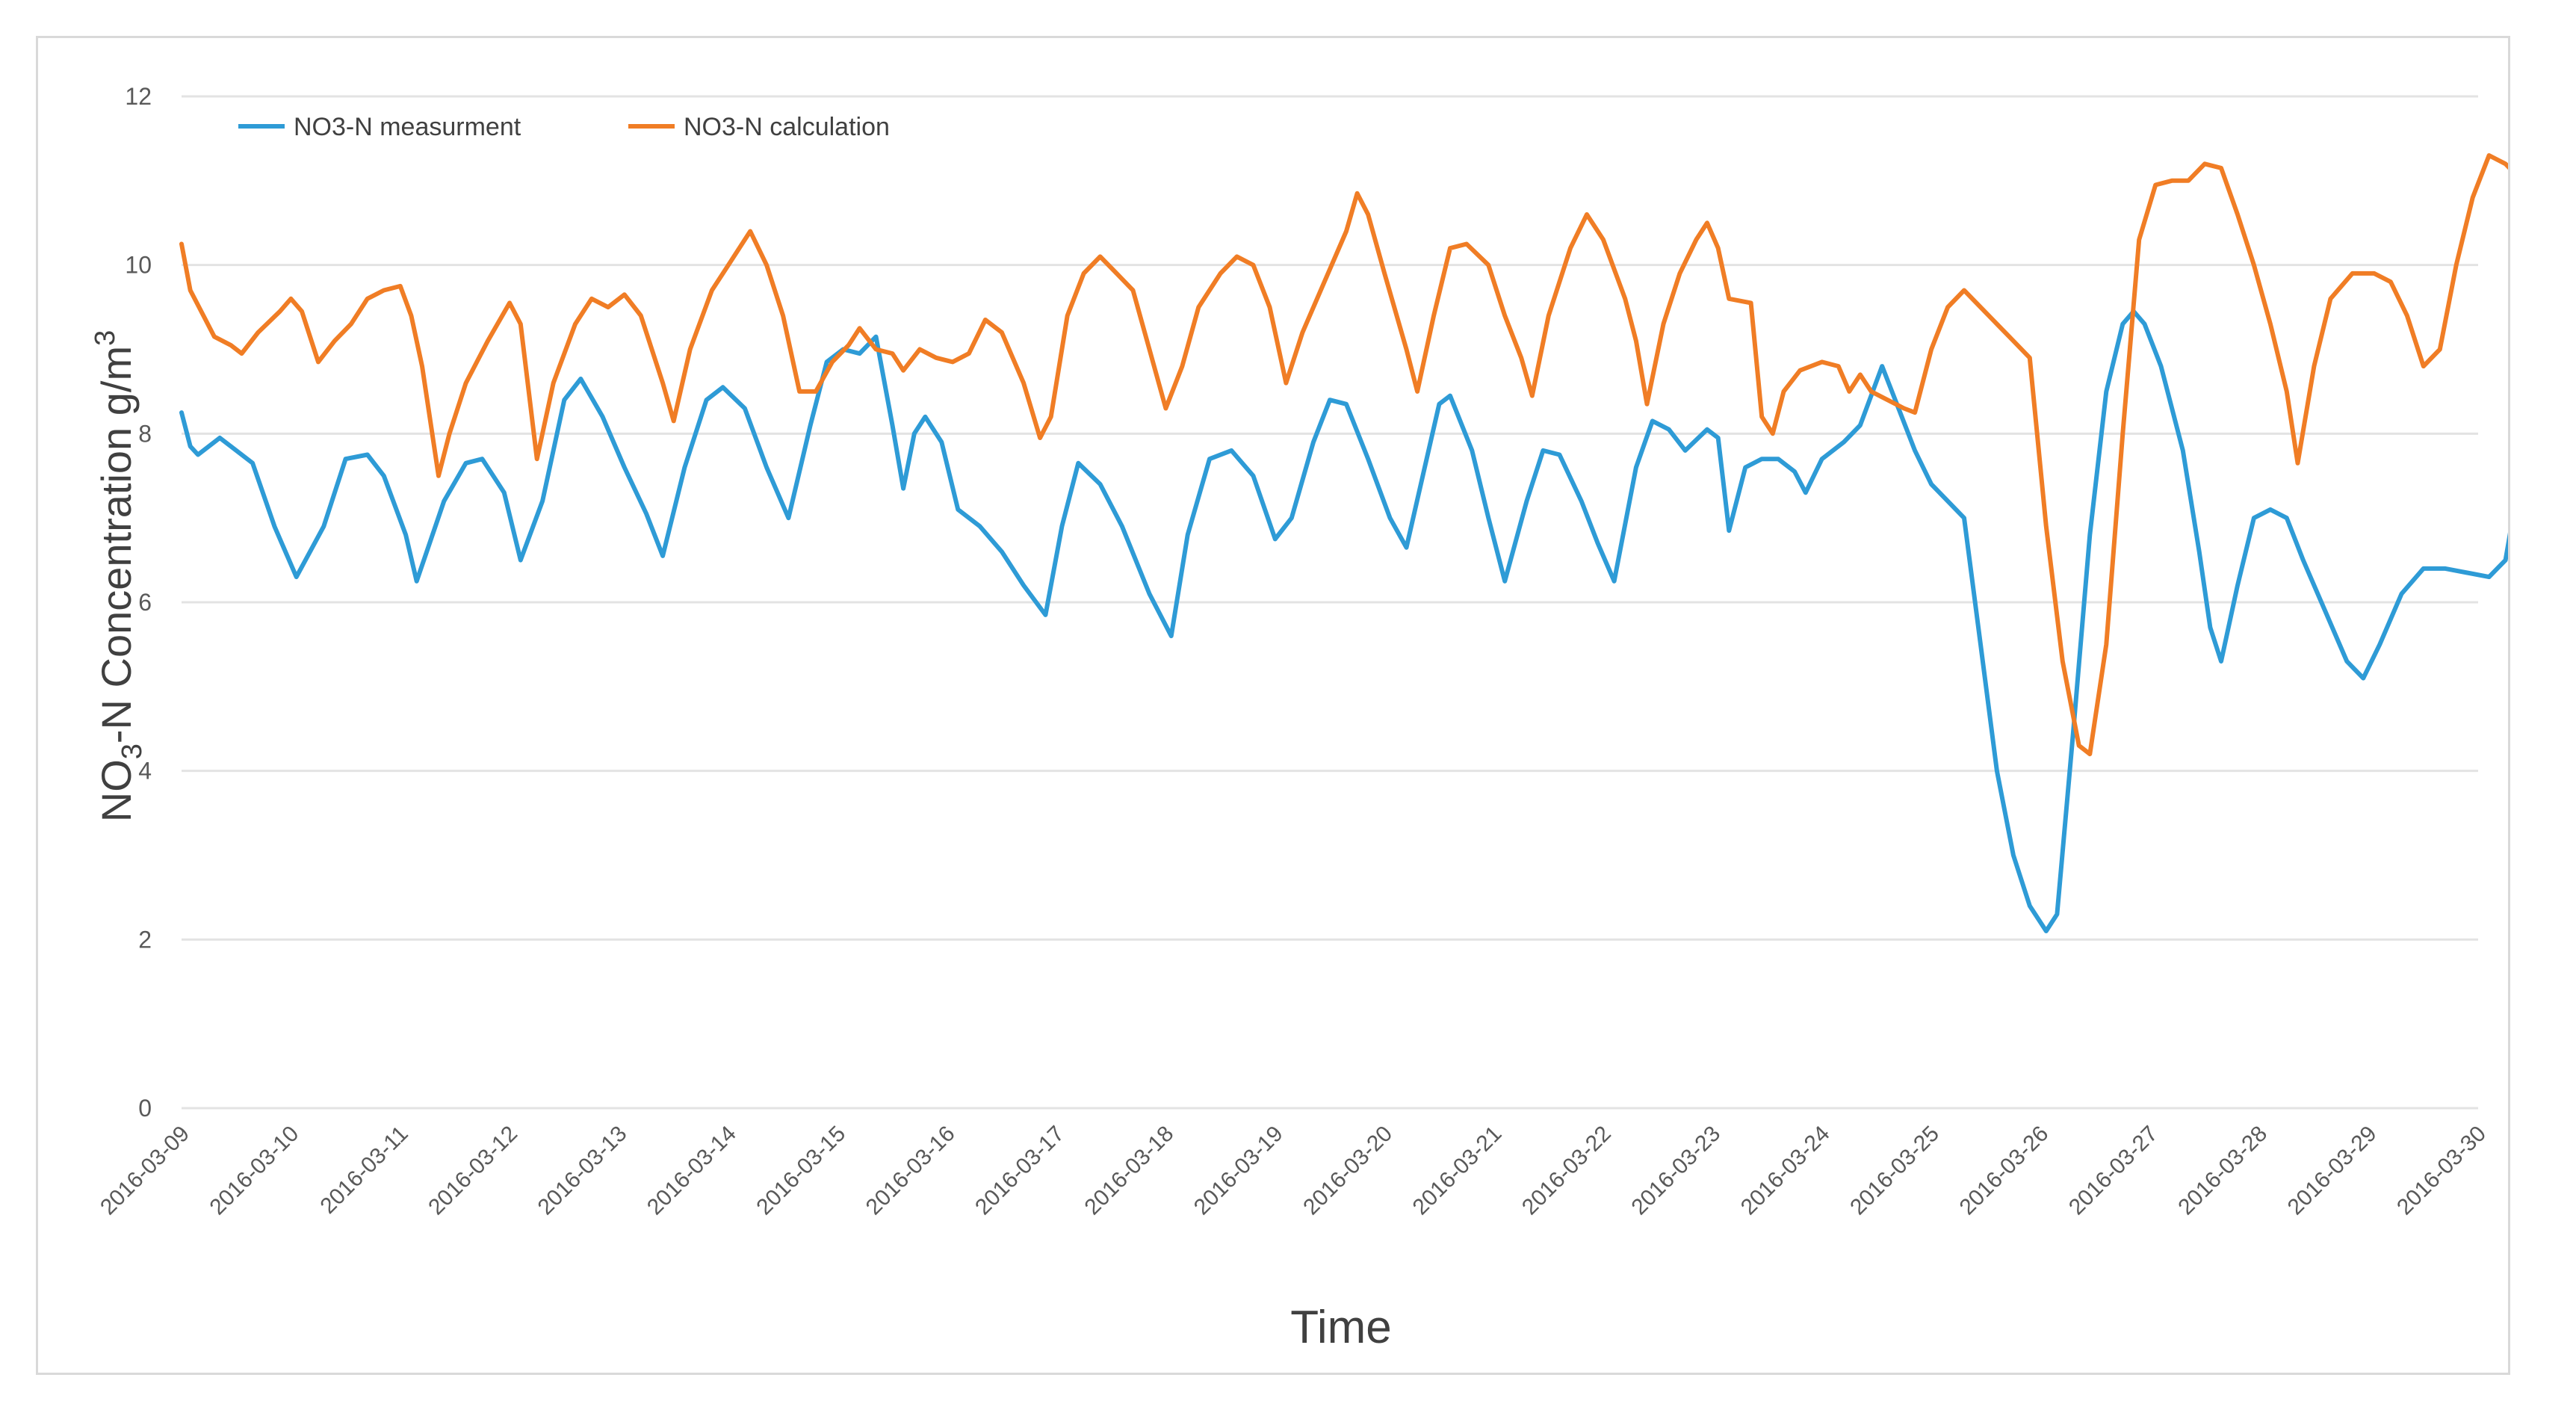 This screenshot has height=1416, width=2576. What do you see at coordinates (1785, 1171) in the screenshot?
I see `x-tick-label: 2016-03-24` at bounding box center [1785, 1171].